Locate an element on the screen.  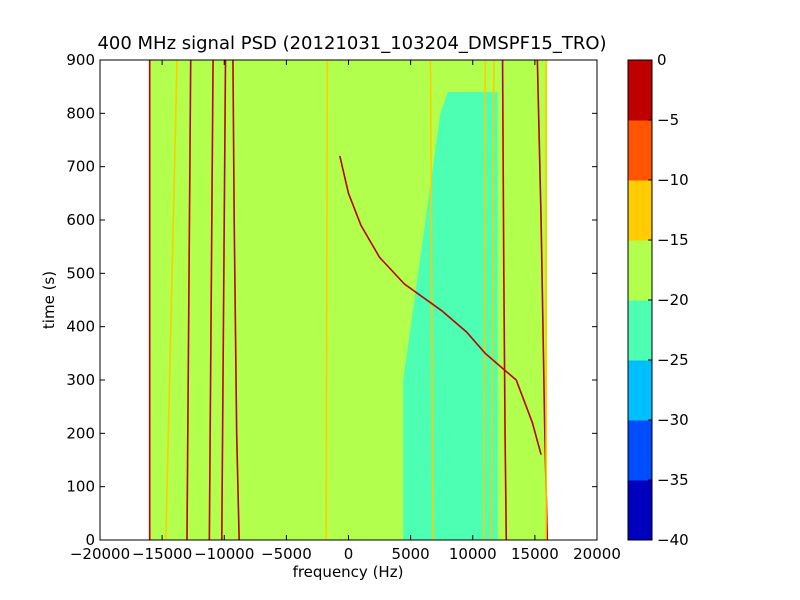
colorbar-tick-label: −20 is located at coordinates (673, 300).